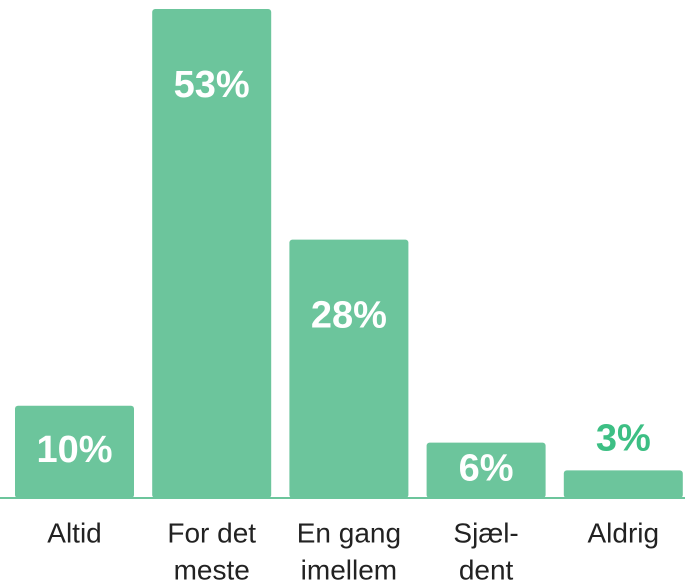 This screenshot has width=685, height=587. I want to click on x-tick-label: Aldrig, so click(624, 532).